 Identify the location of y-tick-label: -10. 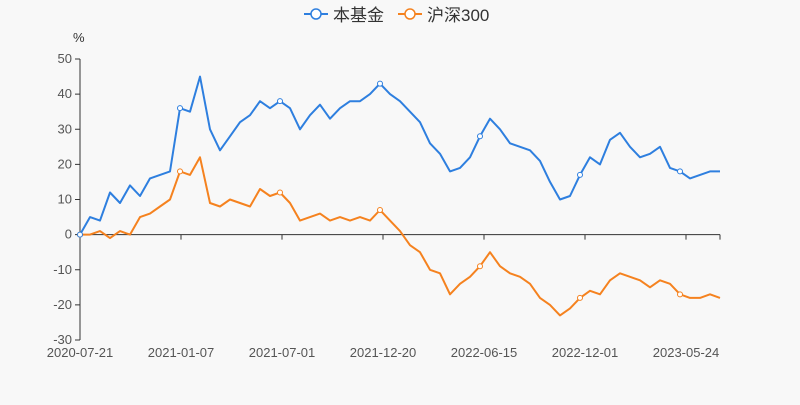
(62, 269).